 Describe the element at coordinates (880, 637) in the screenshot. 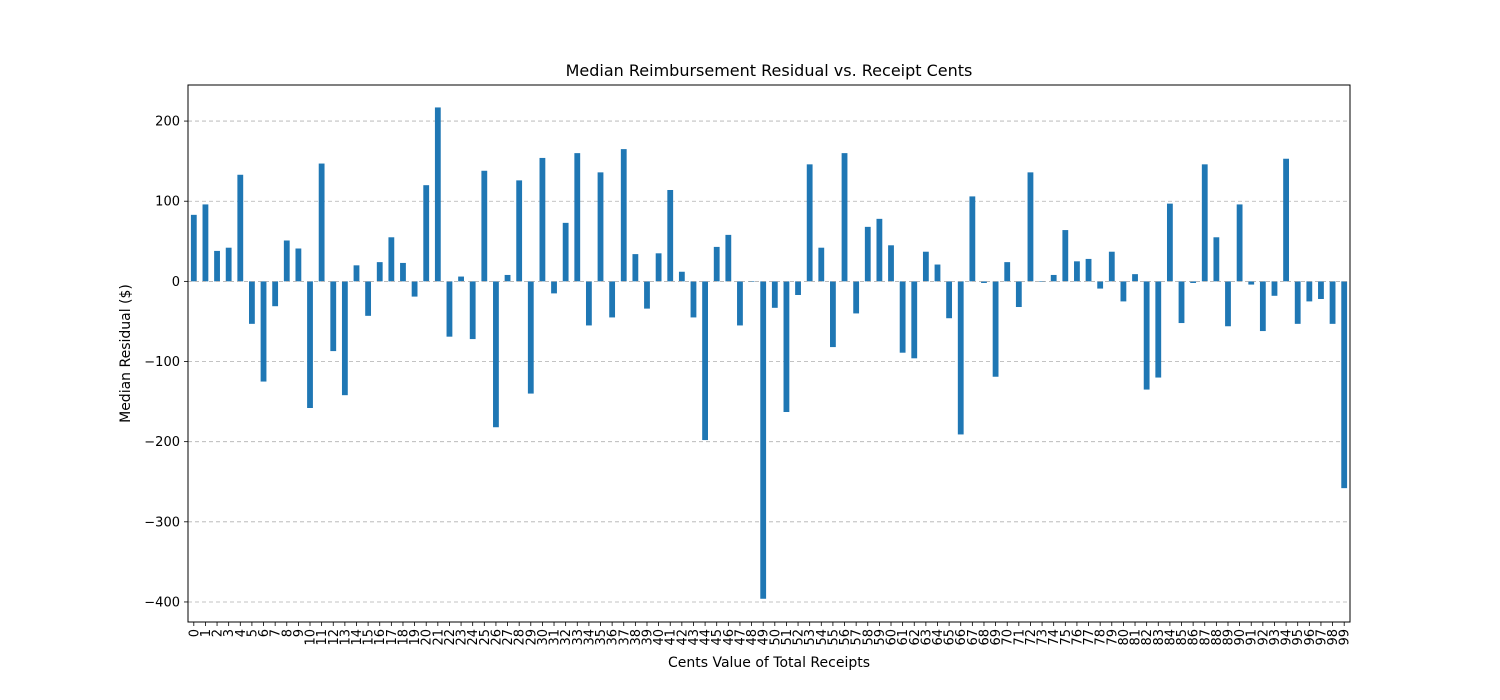

I see `x-tick-label: 59` at that location.